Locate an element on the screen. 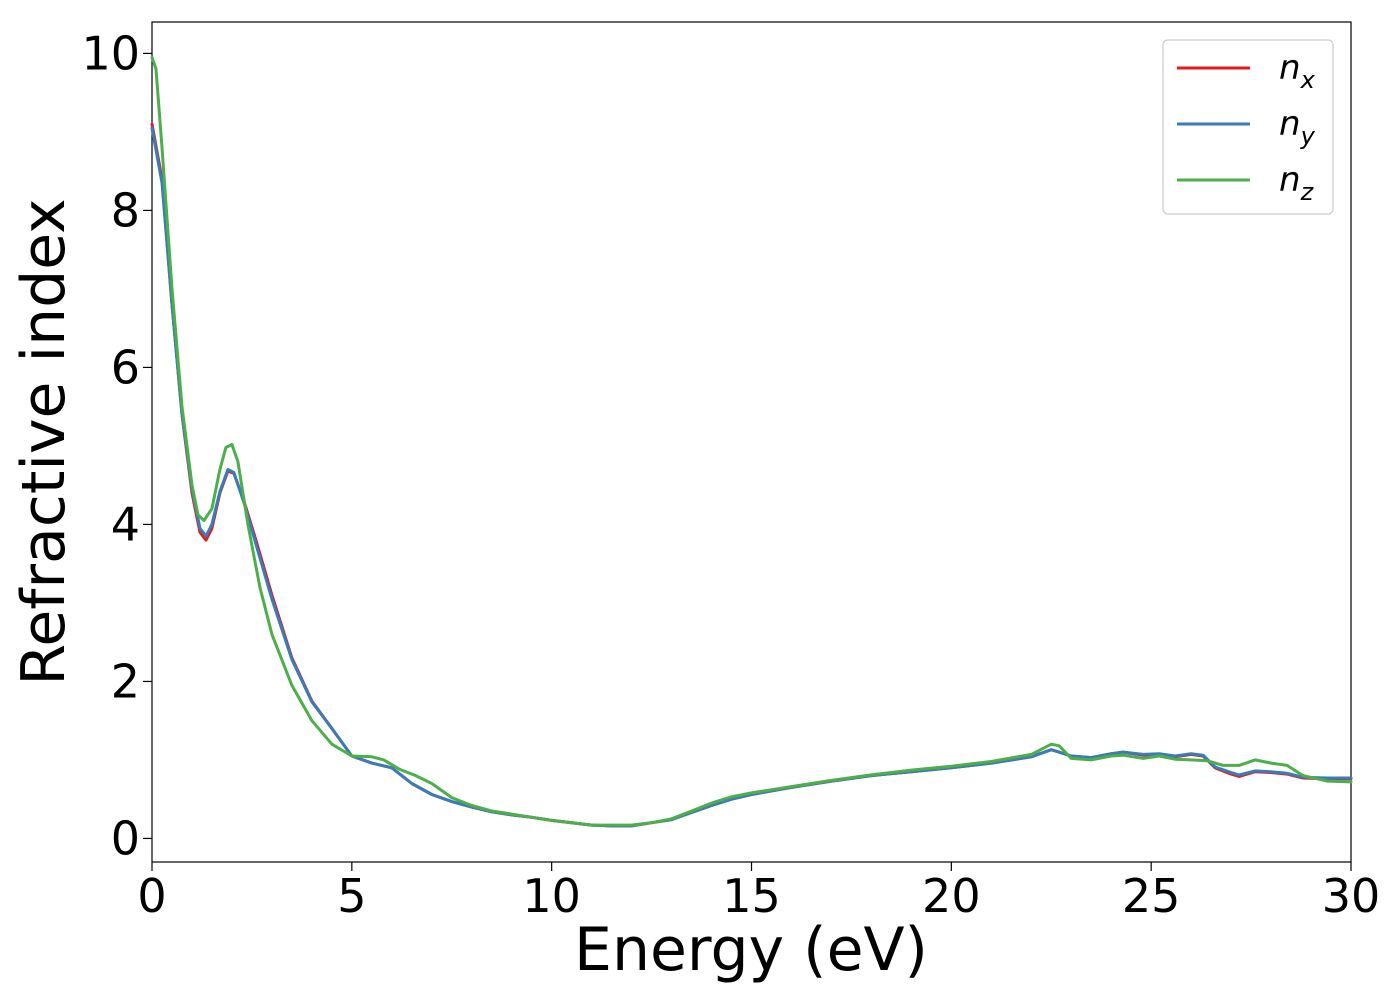 The width and height of the screenshot is (1400, 1000). x-tick-label: 0 is located at coordinates (151, 896).